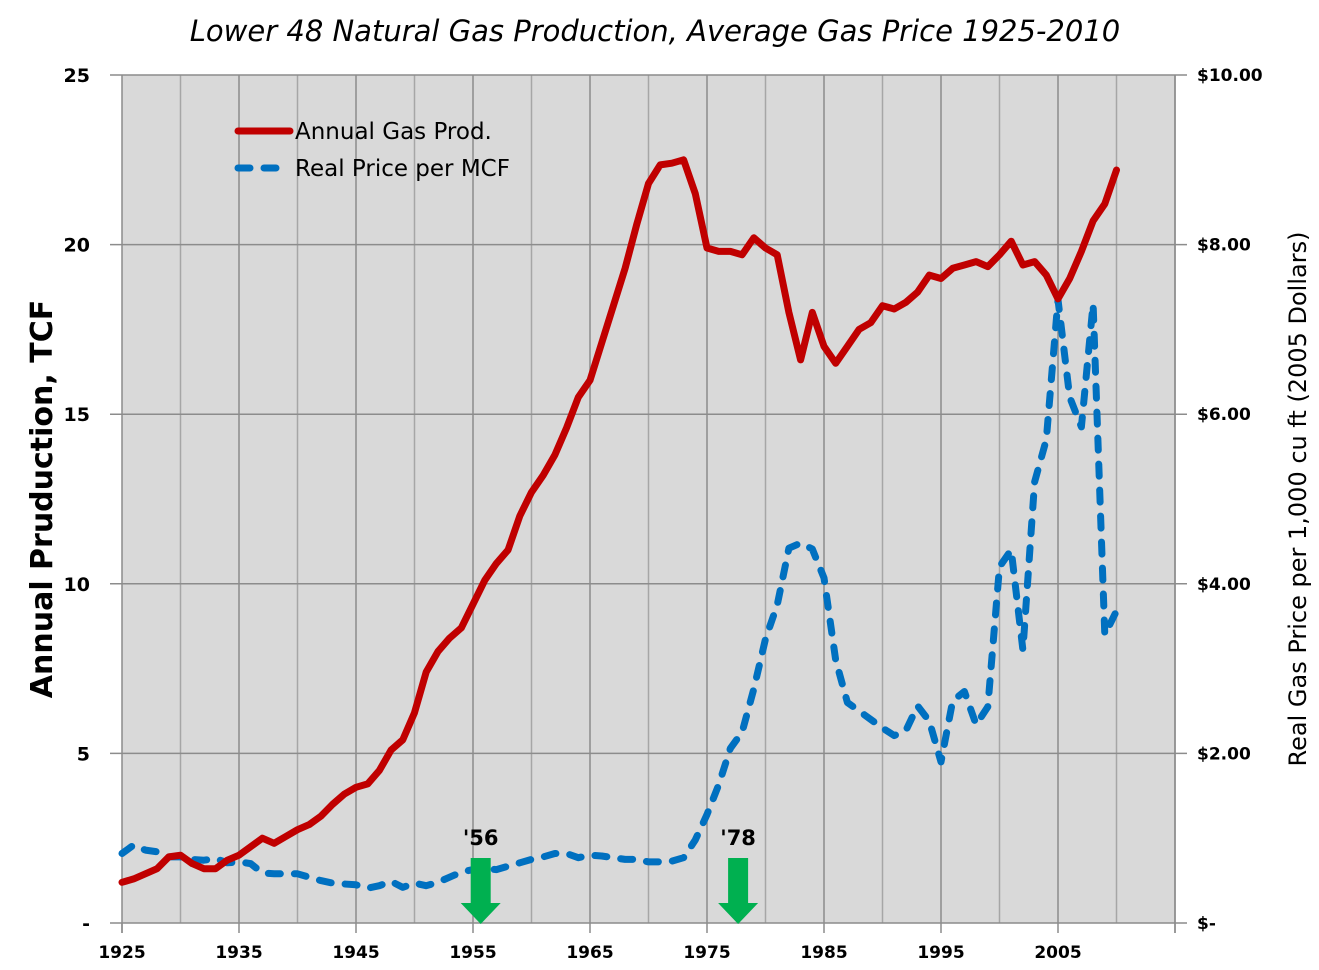  What do you see at coordinates (481, 838) in the screenshot?
I see `annotation-label: '56` at bounding box center [481, 838].